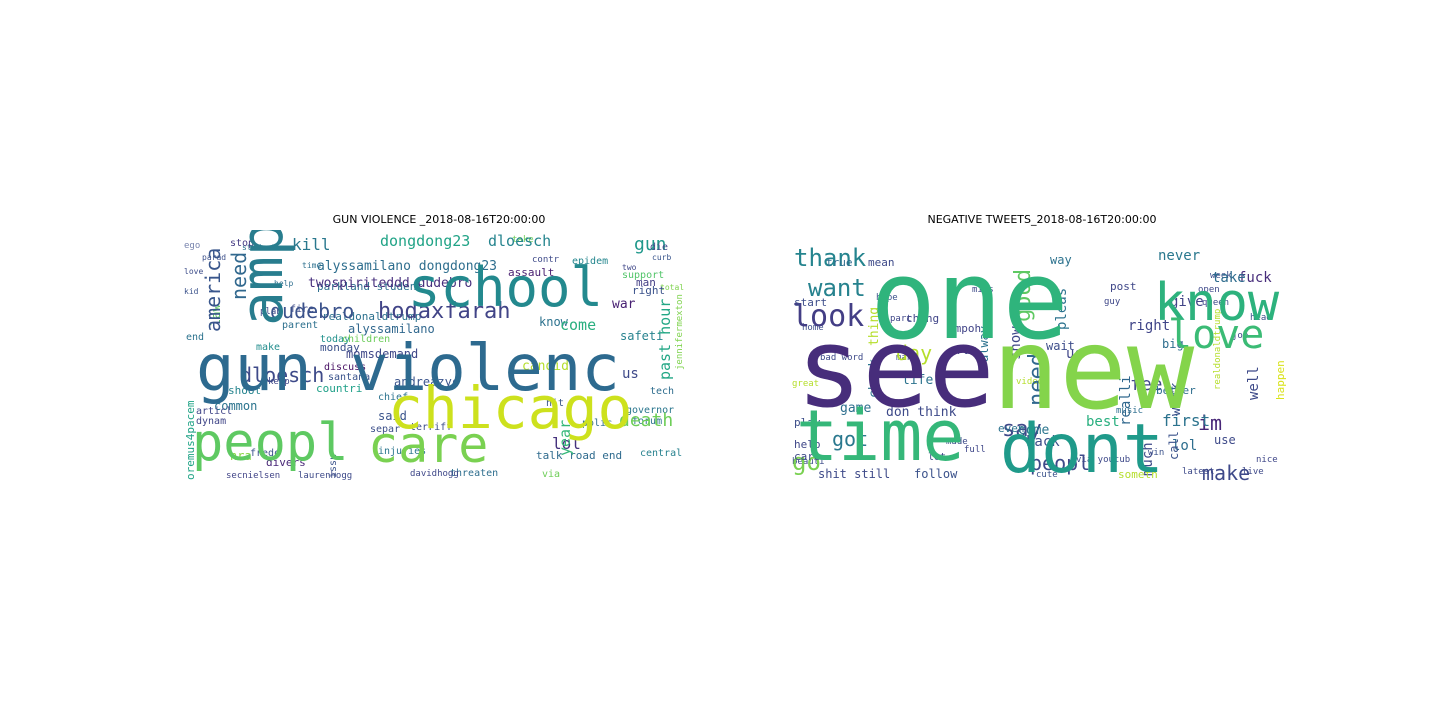  What do you see at coordinates (914, 353) in the screenshot?
I see `word: day` at bounding box center [914, 353].